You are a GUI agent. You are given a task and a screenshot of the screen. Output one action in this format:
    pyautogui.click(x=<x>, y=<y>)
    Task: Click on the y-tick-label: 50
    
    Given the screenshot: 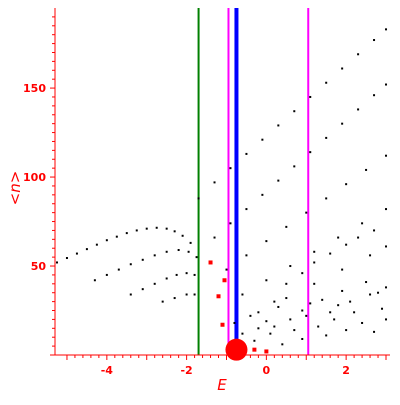 What is the action you would take?
    pyautogui.click(x=39, y=266)
    